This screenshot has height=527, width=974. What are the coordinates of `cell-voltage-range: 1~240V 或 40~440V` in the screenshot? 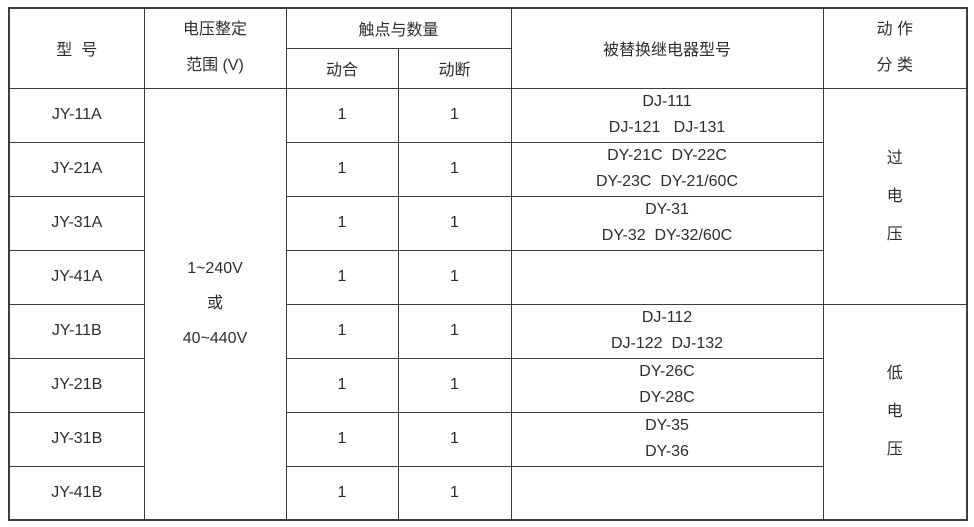 It's located at (215, 304).